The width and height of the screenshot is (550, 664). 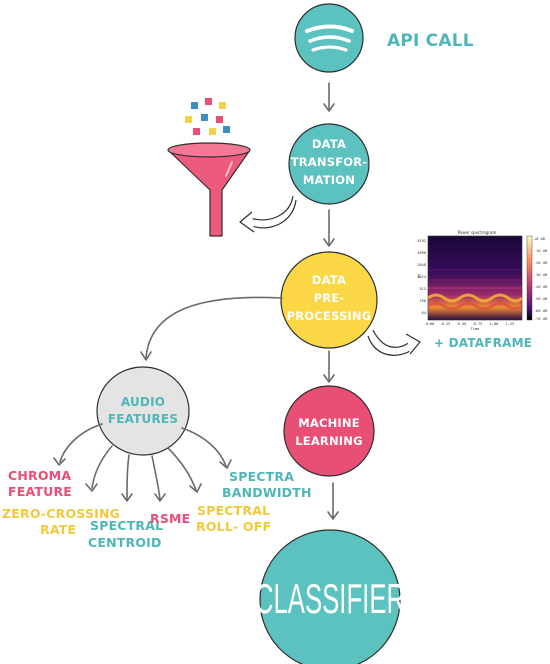 What do you see at coordinates (462, 324) in the screenshot?
I see `svg-text: 0.50` at bounding box center [462, 324].